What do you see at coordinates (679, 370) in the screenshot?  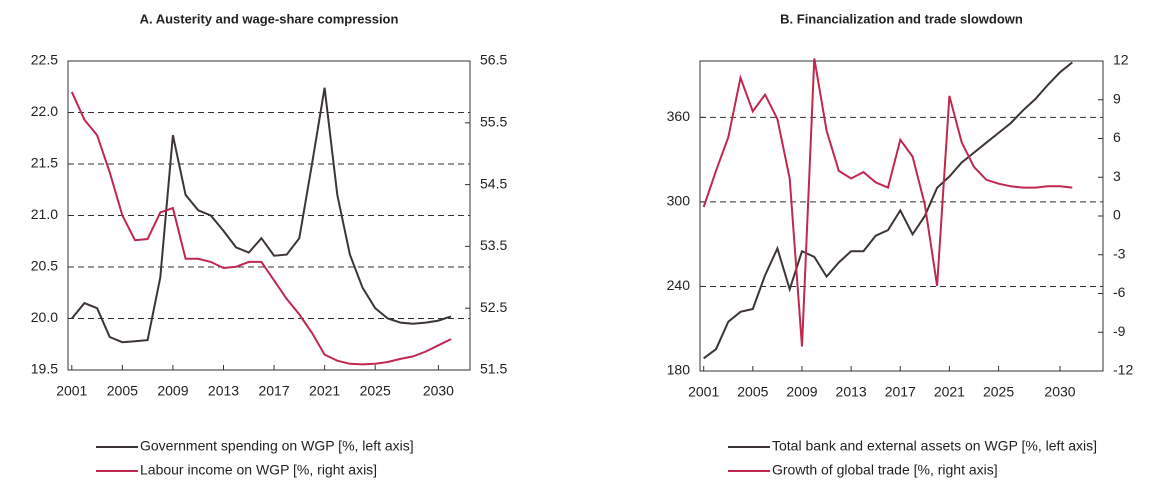 I see `y-tick-label: 180` at bounding box center [679, 370].